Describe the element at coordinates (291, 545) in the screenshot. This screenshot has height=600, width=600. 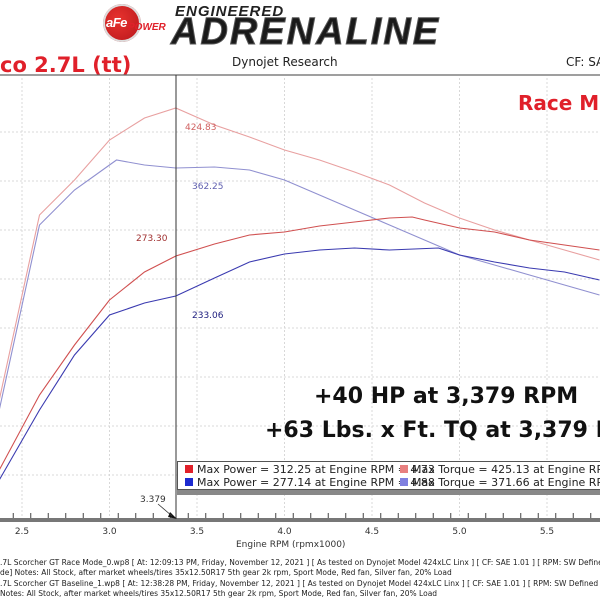
I see `x-axis-title: Engine RPM (rpmx1000)` at that location.